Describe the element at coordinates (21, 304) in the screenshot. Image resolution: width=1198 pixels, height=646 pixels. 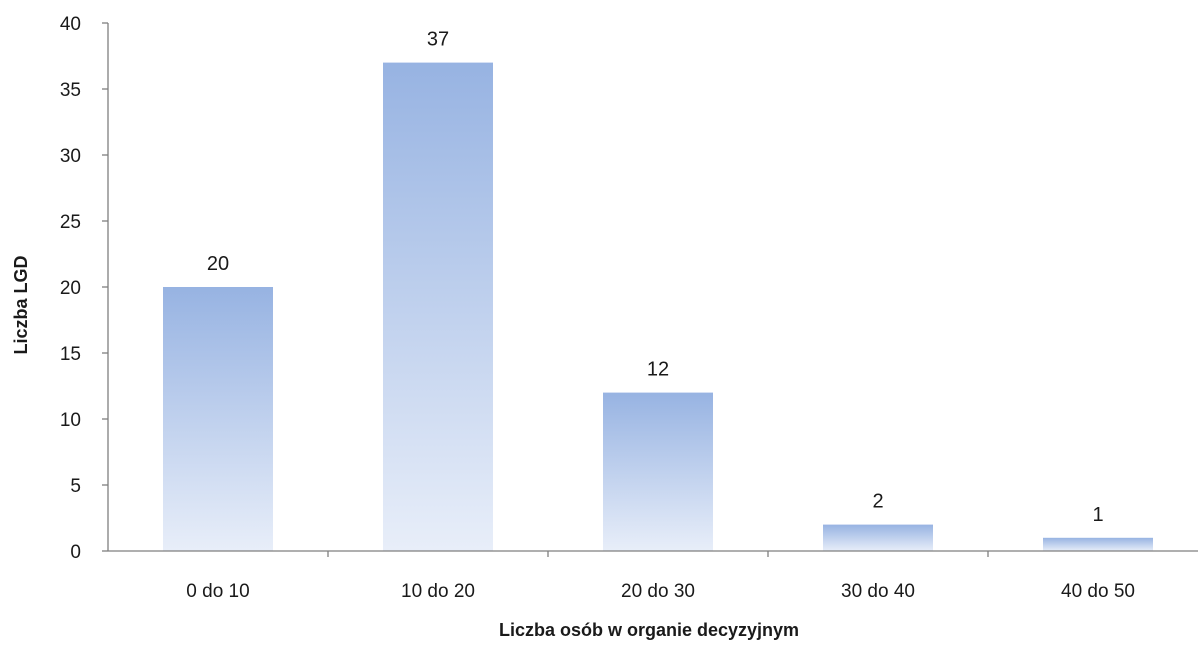
I see `y-axis-title: Liczba LGD` at that location.